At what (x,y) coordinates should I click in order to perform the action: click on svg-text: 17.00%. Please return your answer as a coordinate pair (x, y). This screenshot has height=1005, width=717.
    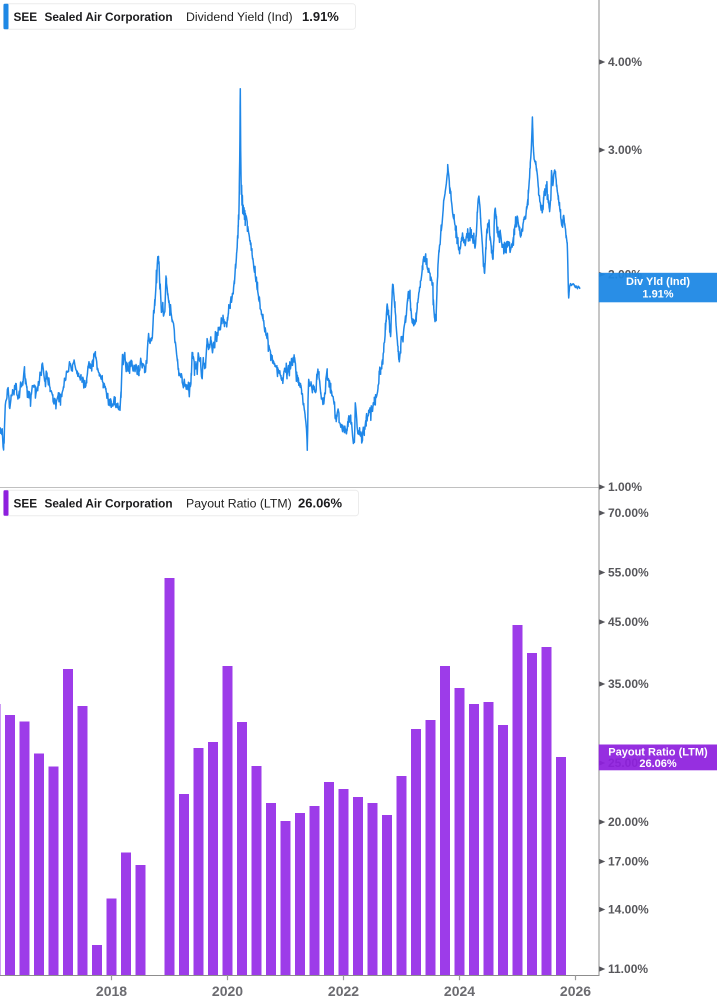
    Looking at the image, I should click on (628, 862).